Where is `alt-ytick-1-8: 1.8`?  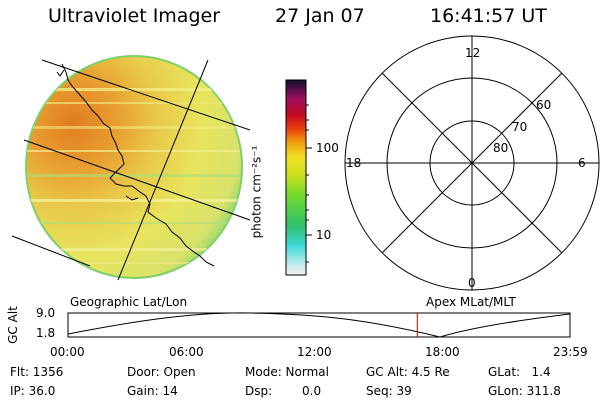
alt-ytick-1-8: 1.8 is located at coordinates (46, 333).